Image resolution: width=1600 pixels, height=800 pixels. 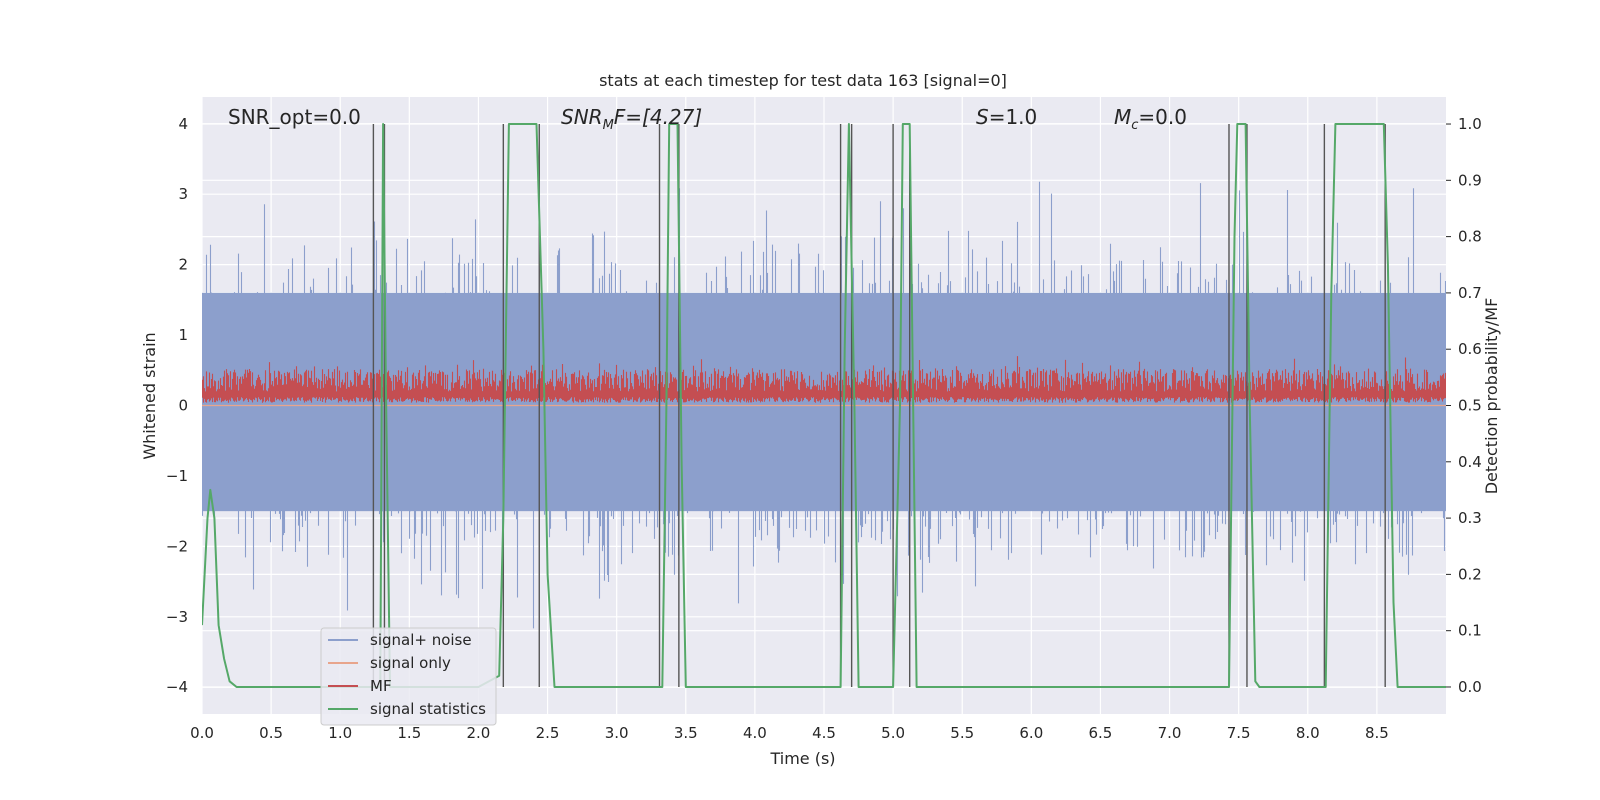 I want to click on y-tick-label: 1, so click(x=183, y=335).